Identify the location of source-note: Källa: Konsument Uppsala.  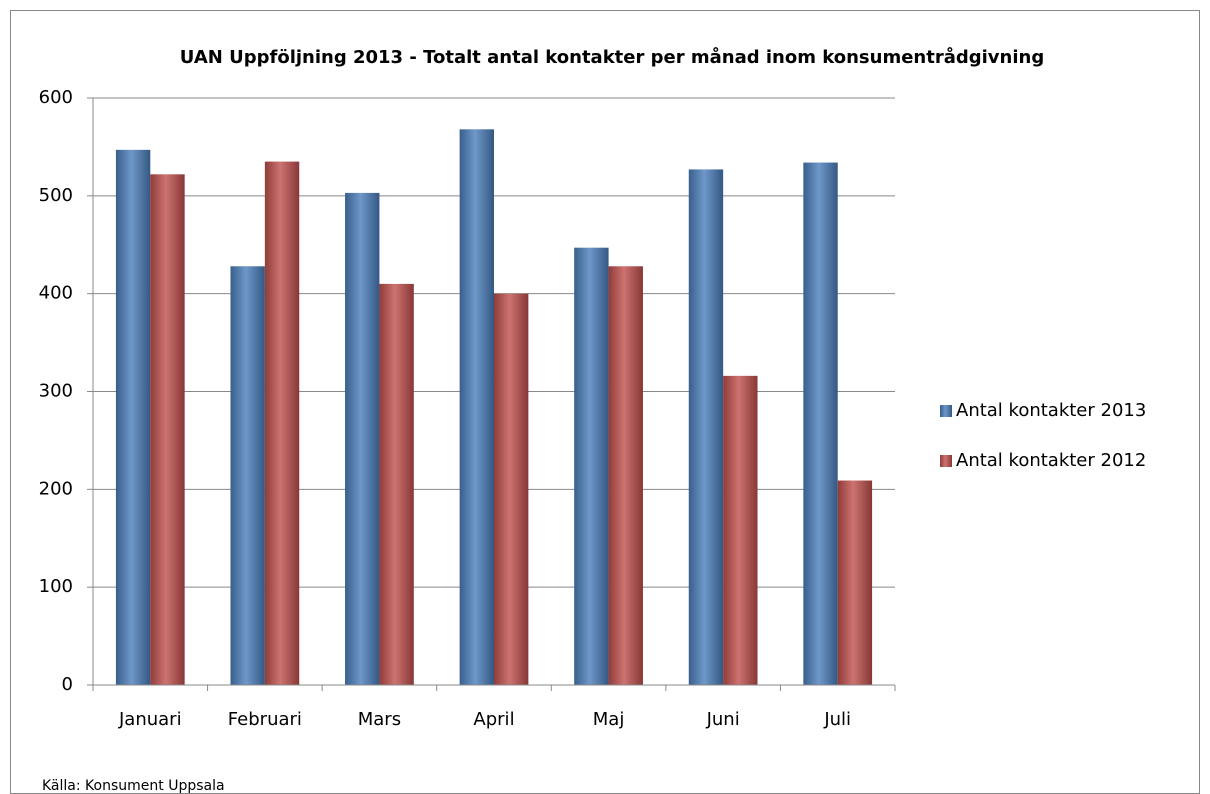
(133, 786).